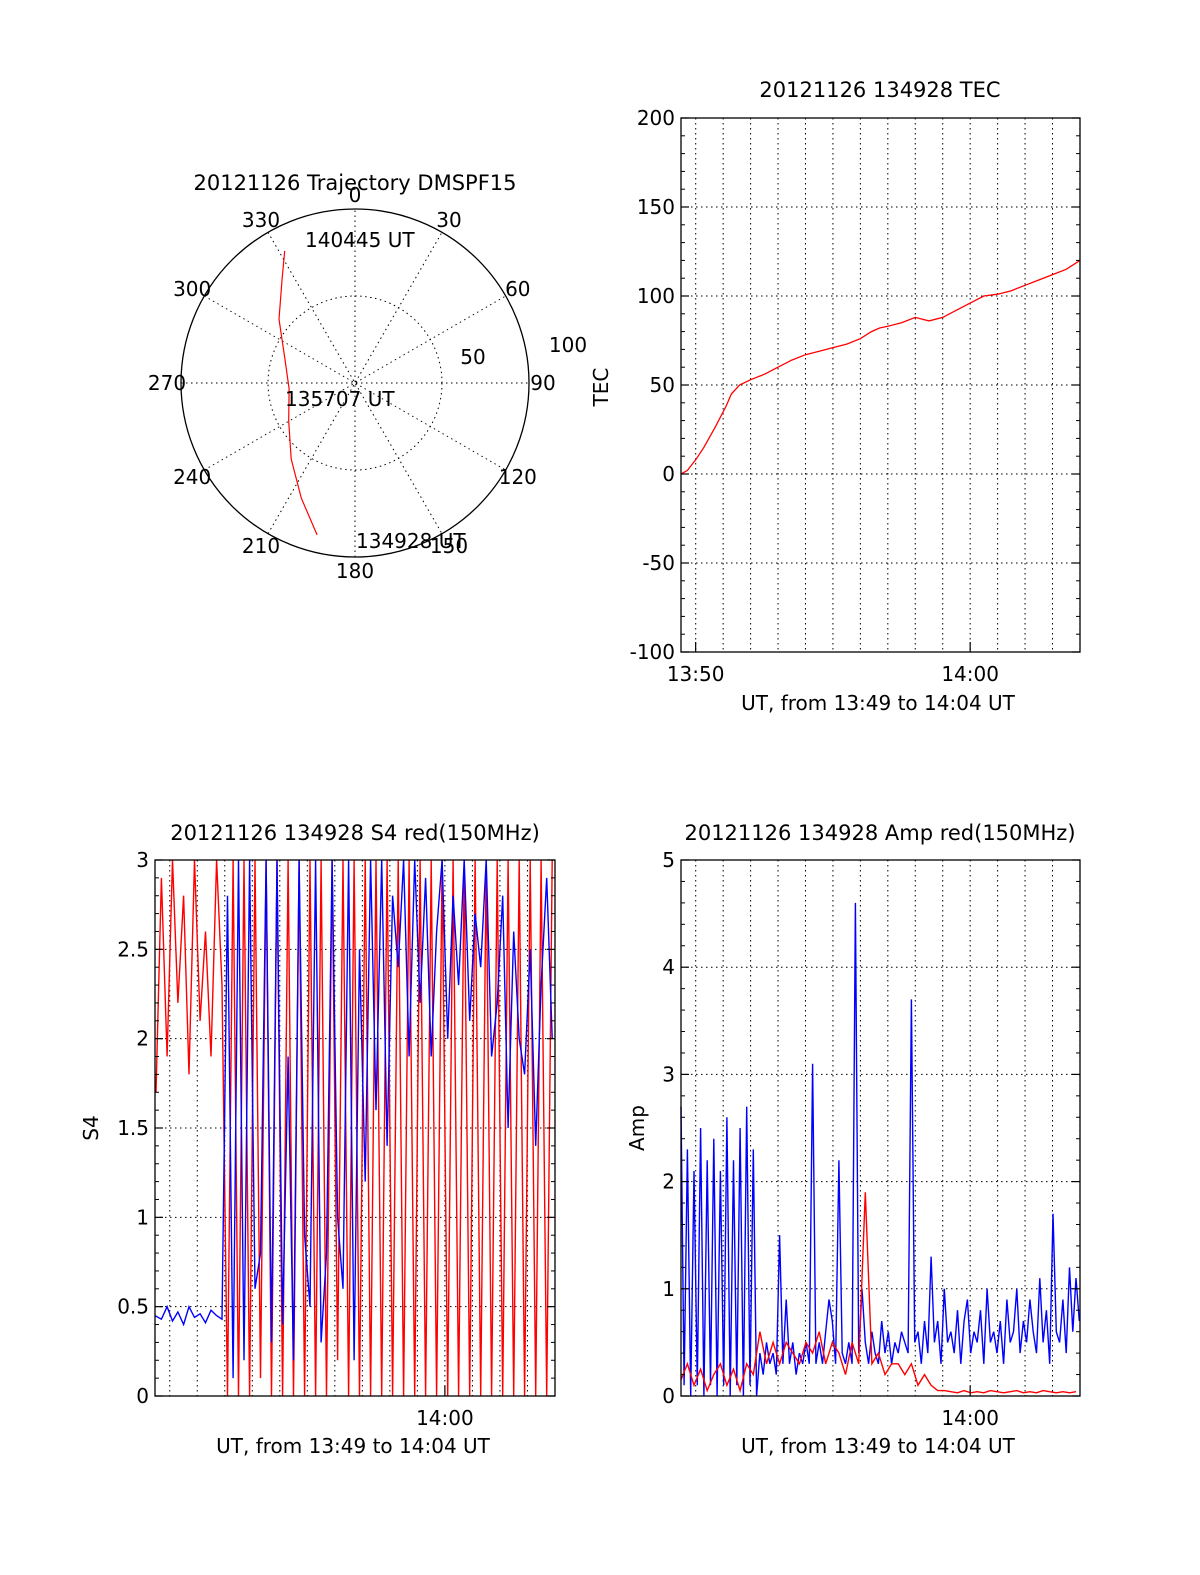 The image size is (1200, 1575). I want to click on s4-ytick-label: 0.5, so click(133, 1307).